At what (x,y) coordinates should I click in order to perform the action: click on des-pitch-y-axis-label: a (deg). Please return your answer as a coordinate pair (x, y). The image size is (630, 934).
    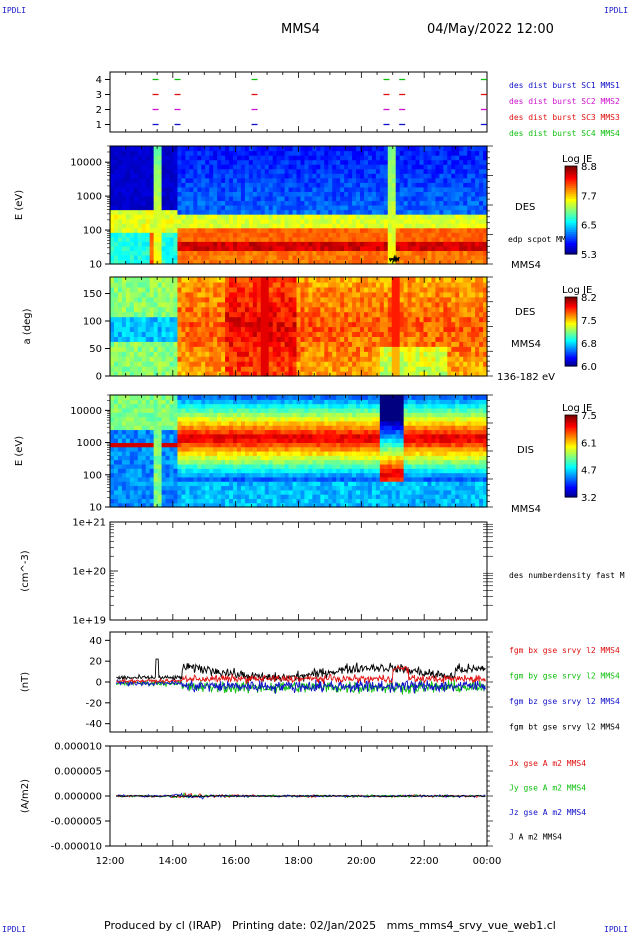
    Looking at the image, I should click on (27, 326).